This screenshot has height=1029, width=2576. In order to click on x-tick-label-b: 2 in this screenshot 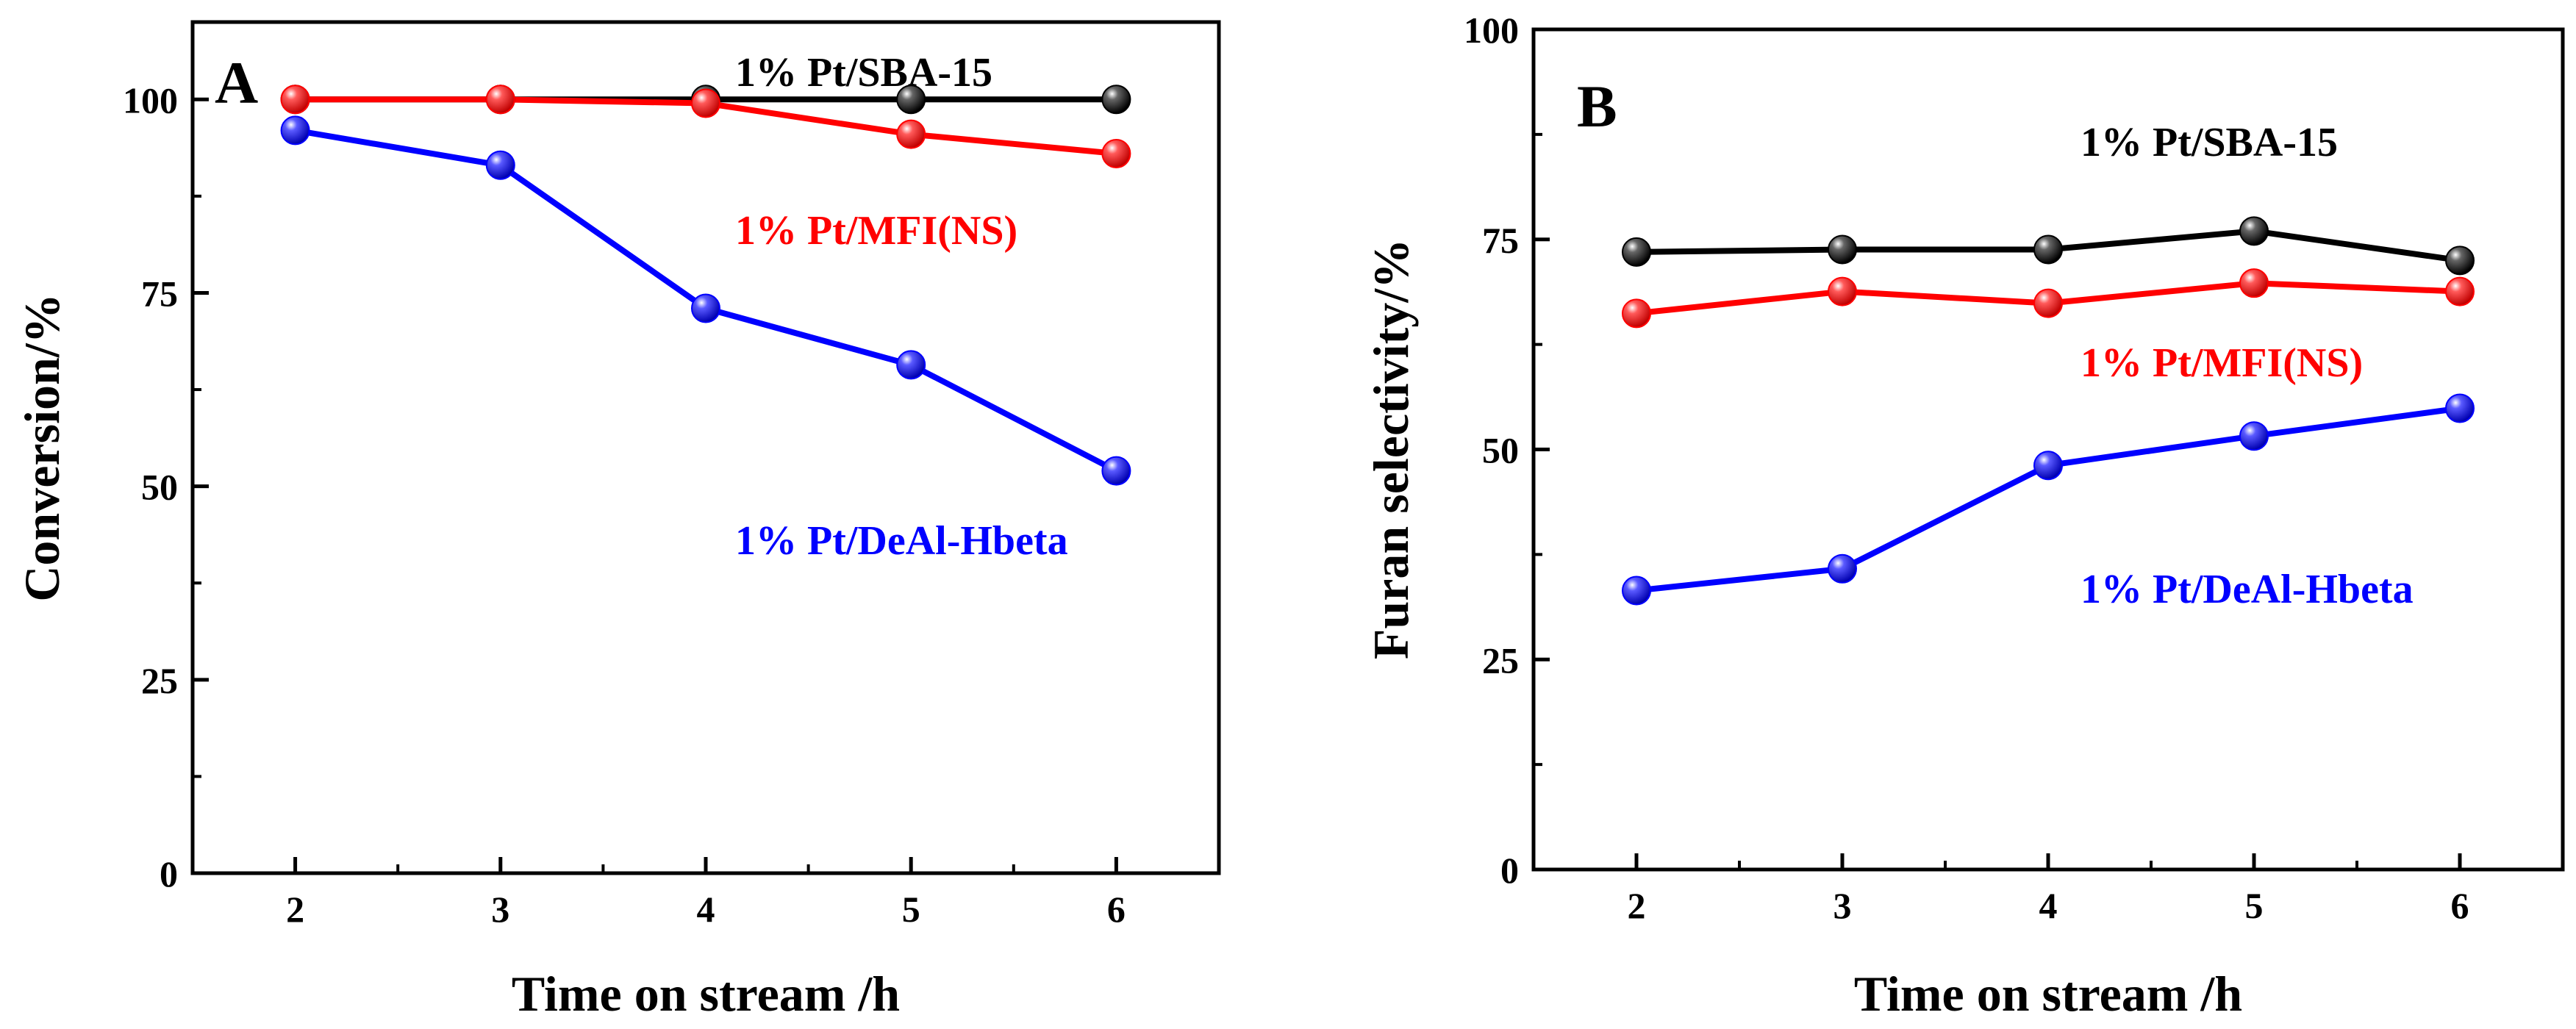, I will do `click(1637, 905)`.